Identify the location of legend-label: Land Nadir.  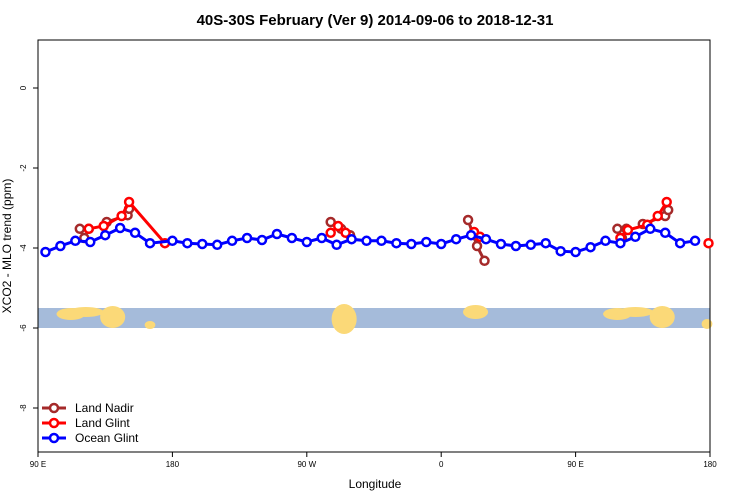
(104, 408).